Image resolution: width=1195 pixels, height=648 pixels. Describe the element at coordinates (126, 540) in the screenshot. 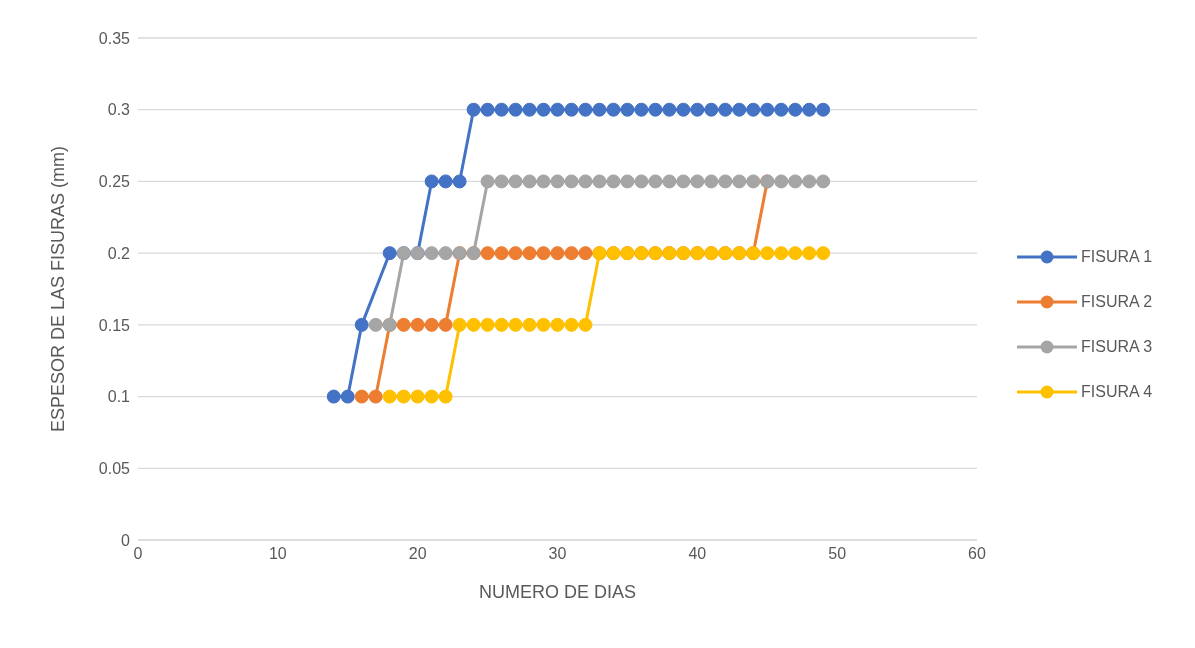

I see `y-tick-label: 0` at that location.